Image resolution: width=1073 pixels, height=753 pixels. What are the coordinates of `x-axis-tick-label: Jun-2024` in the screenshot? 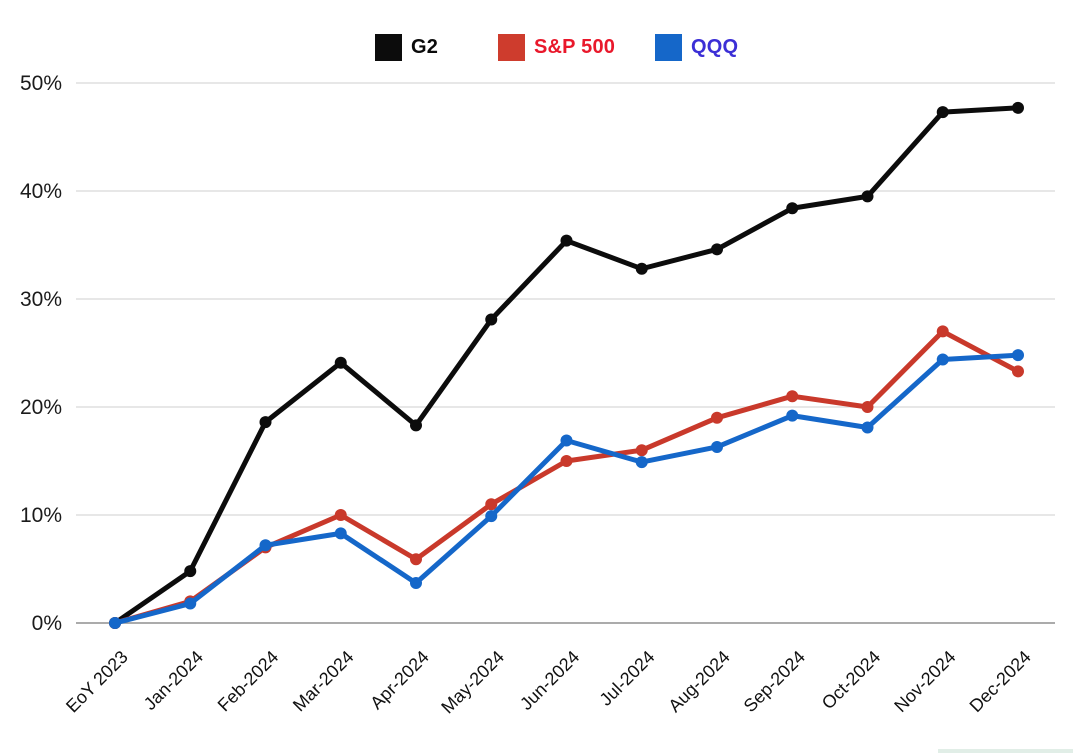 It's located at (549, 680).